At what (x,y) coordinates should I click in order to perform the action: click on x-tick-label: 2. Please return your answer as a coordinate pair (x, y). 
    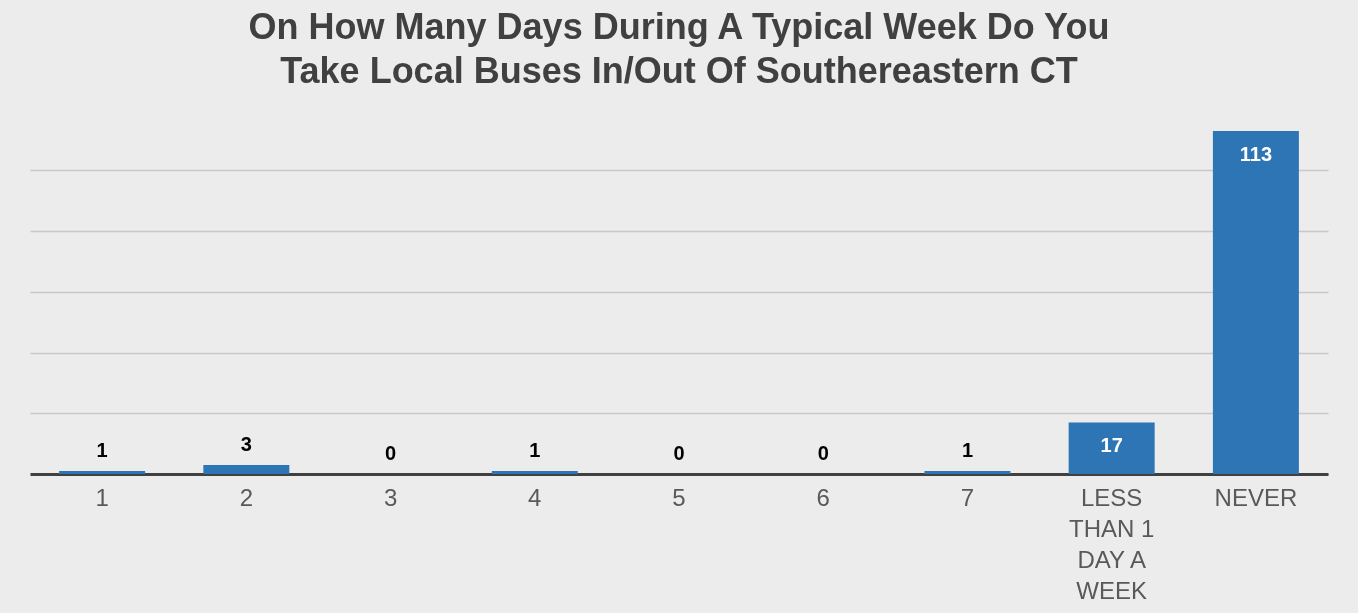
    Looking at the image, I should click on (246, 497).